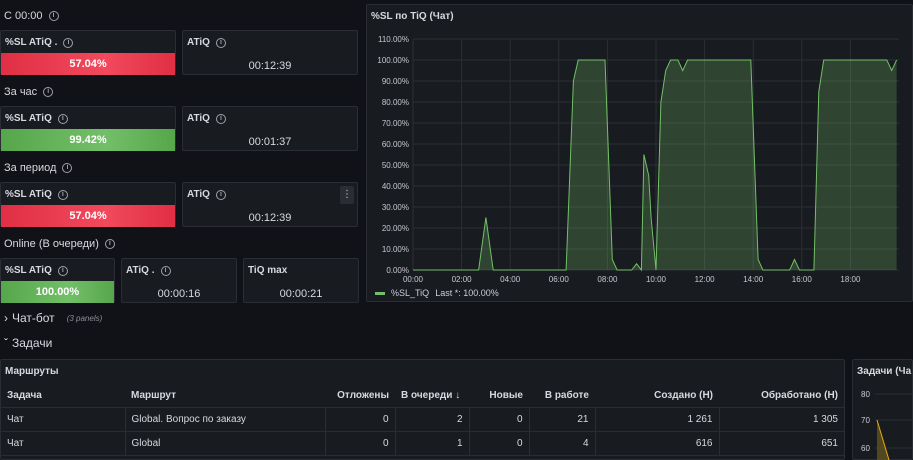 The width and height of the screenshot is (913, 460). Describe the element at coordinates (559, 279) in the screenshot. I see `x-tick-label: 06:00` at that location.